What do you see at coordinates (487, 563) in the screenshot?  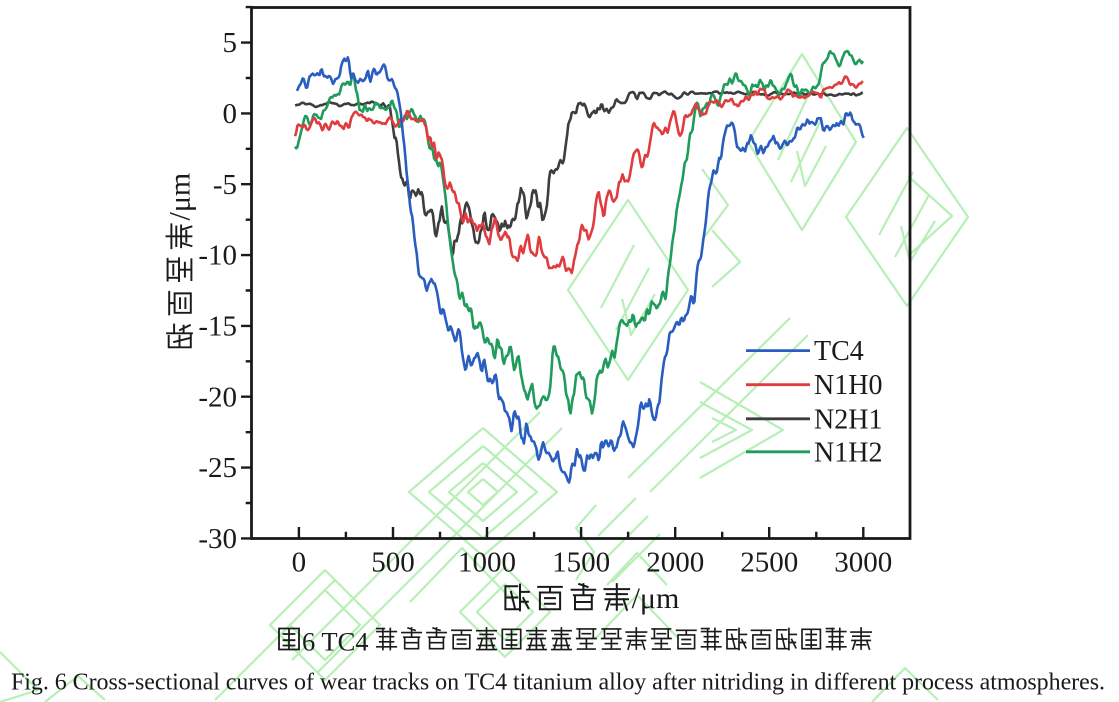 I see `svg-text: 1000` at bounding box center [487, 563].